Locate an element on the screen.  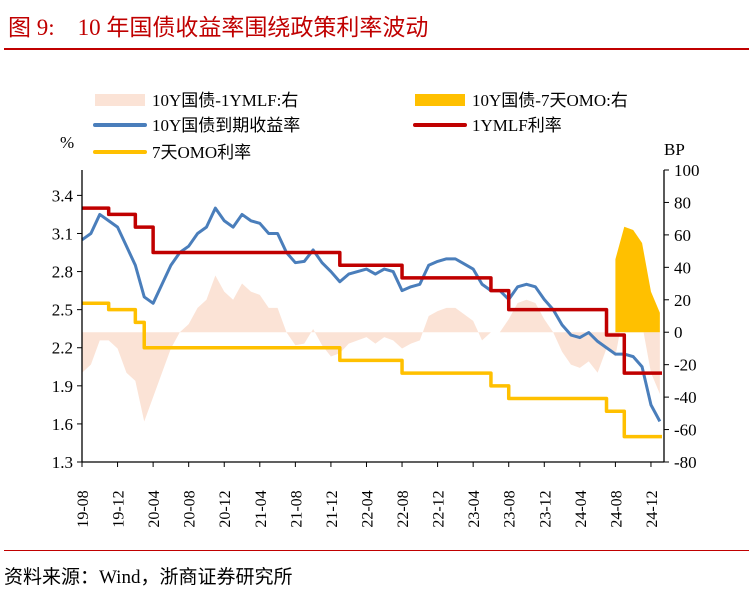
left-tick-label: 2.8 is located at coordinates (62, 272).